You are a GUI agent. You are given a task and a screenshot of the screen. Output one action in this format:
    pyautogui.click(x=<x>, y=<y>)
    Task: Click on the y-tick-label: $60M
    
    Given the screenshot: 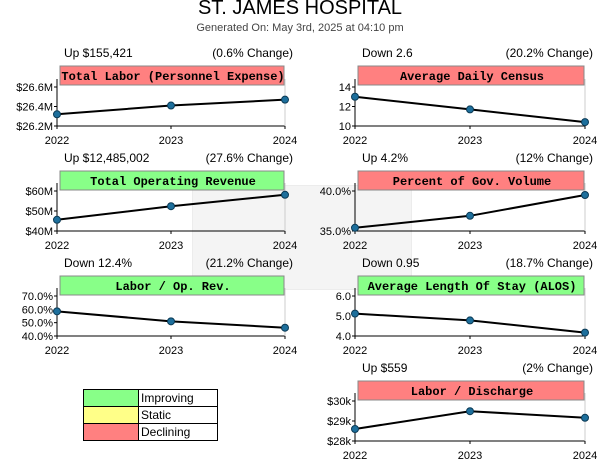 What is the action you would take?
    pyautogui.click(x=39, y=192)
    